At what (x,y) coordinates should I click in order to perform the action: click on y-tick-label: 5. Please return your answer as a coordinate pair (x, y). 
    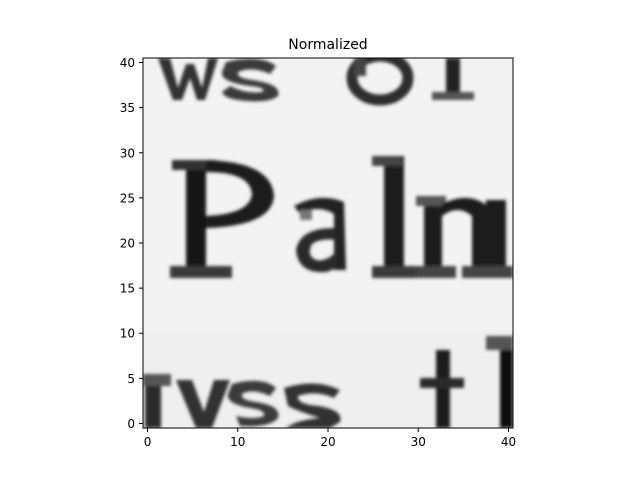
    Looking at the image, I should click on (131, 379).